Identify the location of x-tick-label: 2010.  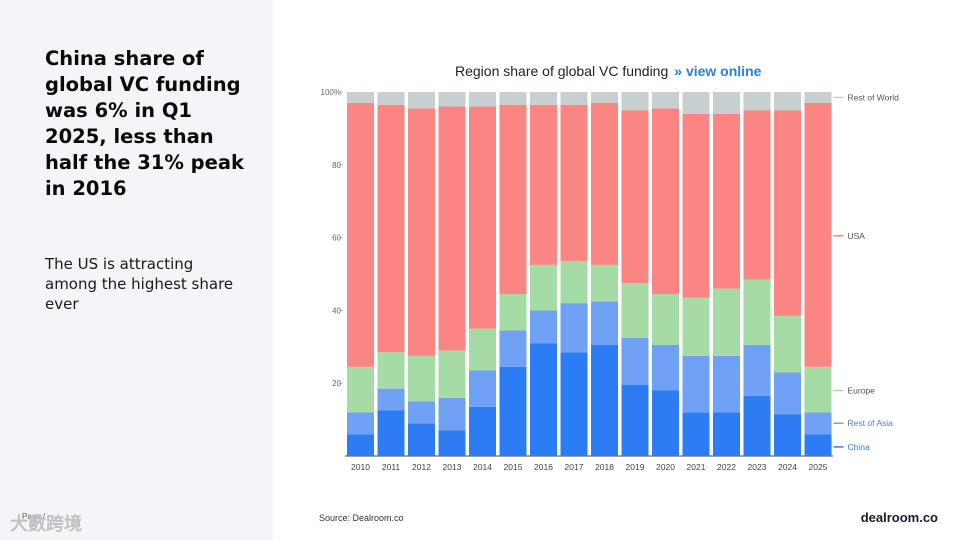
(360, 467).